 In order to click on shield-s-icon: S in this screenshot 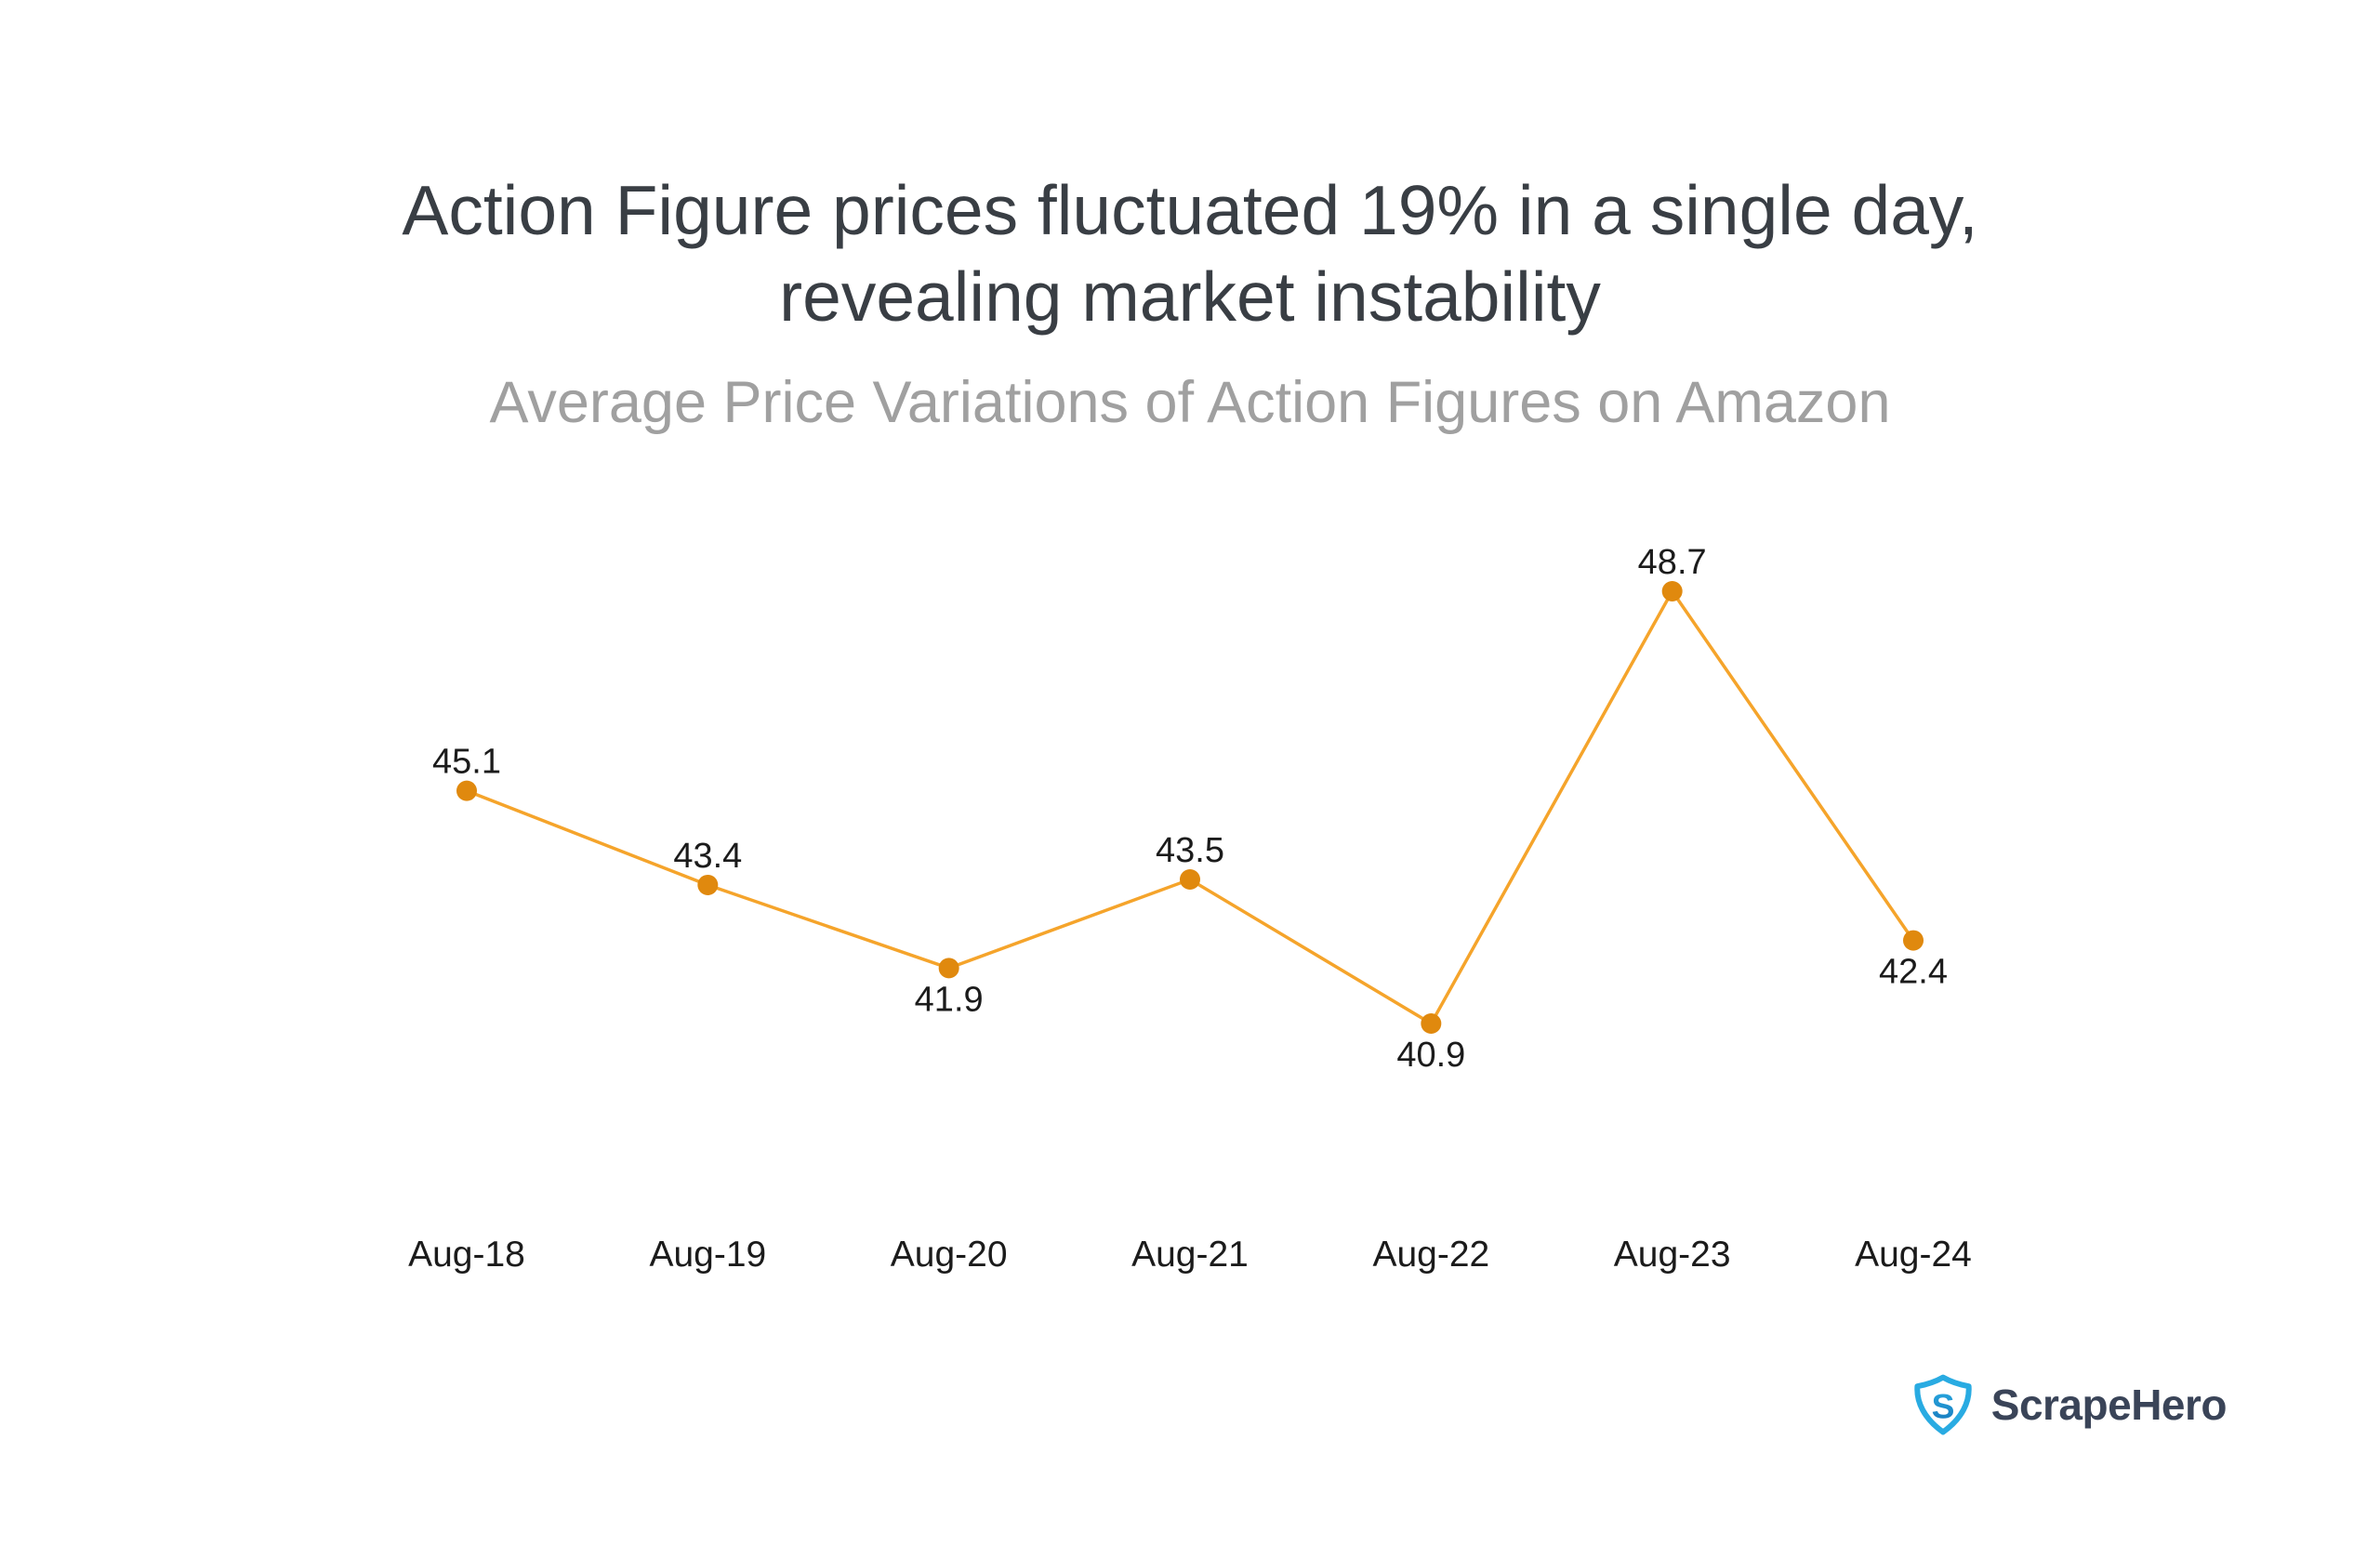, I will do `click(1943, 1404)`.